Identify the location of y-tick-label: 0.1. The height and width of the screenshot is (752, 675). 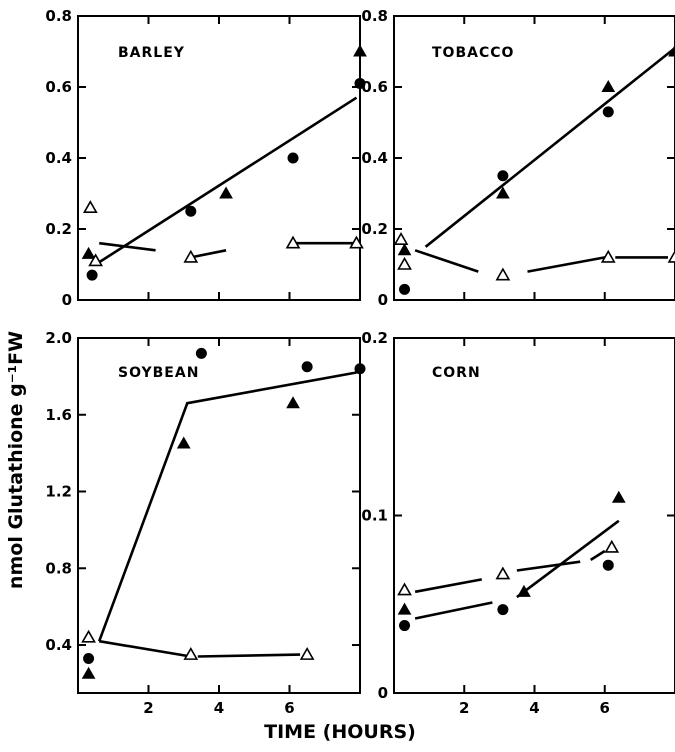
(374, 516).